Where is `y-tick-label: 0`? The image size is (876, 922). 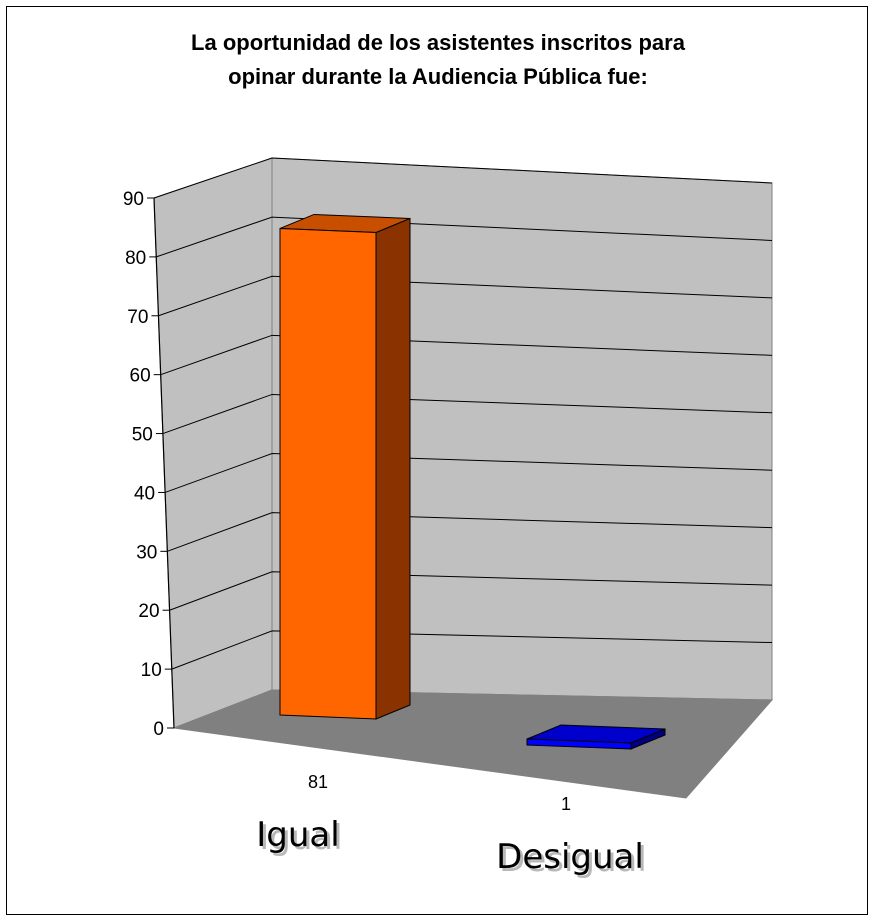 y-tick-label: 0 is located at coordinates (158, 729).